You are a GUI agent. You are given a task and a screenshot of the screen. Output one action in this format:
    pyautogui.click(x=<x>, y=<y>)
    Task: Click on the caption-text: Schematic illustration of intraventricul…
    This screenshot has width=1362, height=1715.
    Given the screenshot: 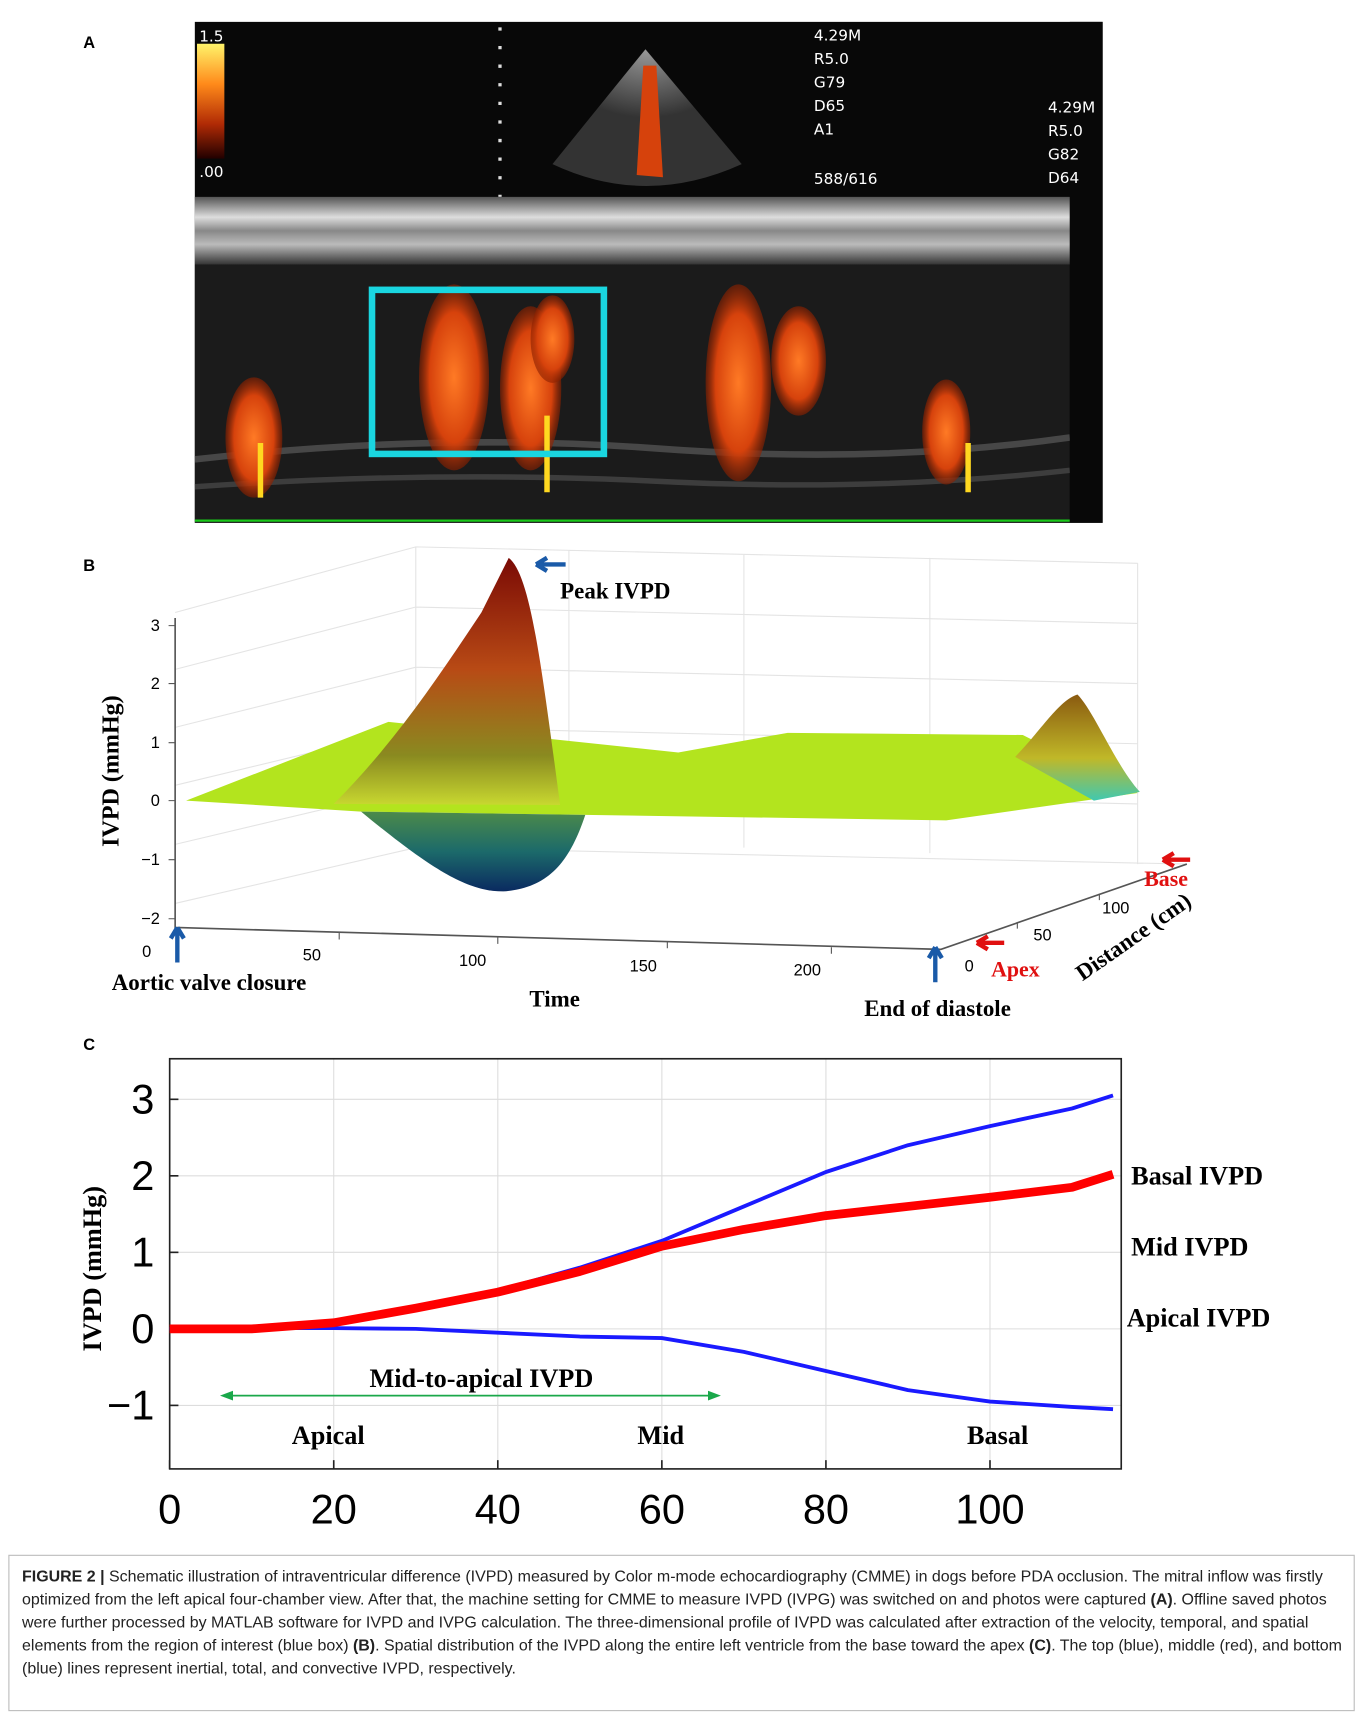 What is the action you would take?
    pyautogui.click(x=672, y=1588)
    